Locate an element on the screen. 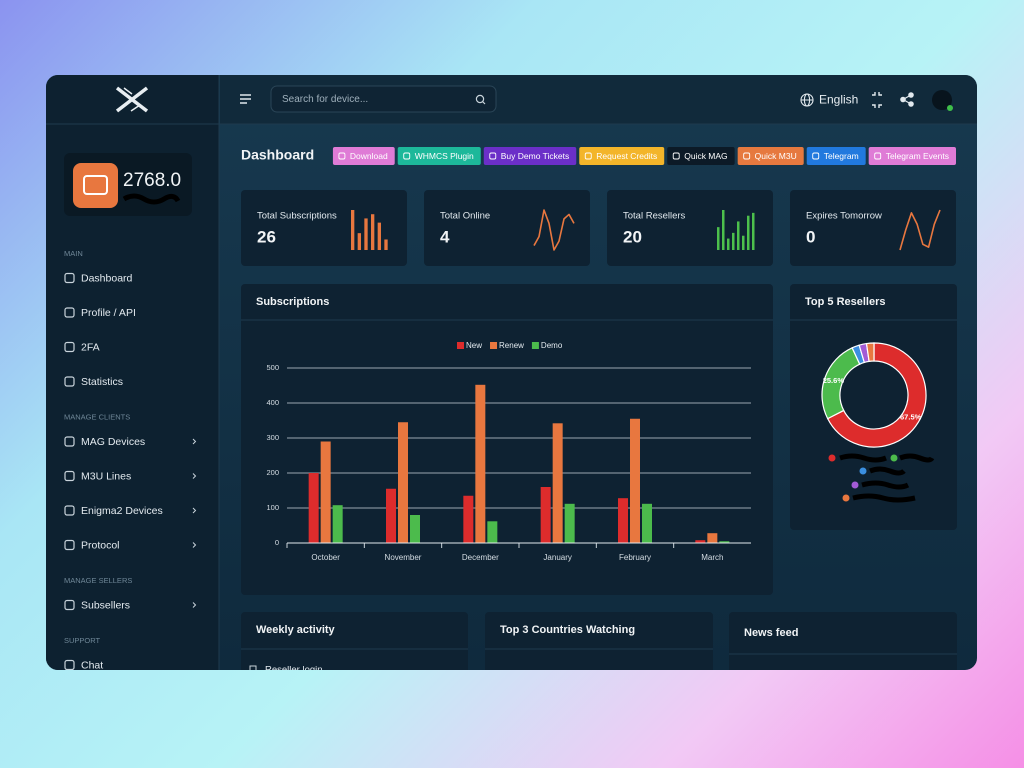 This screenshot has height=768, width=1024. wallet-icon is located at coordinates (95, 185).